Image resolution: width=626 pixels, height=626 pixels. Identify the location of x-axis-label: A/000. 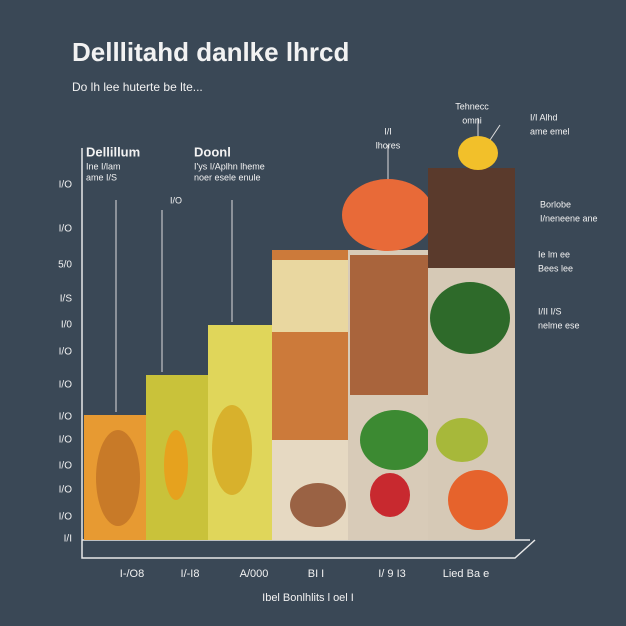
(254, 574).